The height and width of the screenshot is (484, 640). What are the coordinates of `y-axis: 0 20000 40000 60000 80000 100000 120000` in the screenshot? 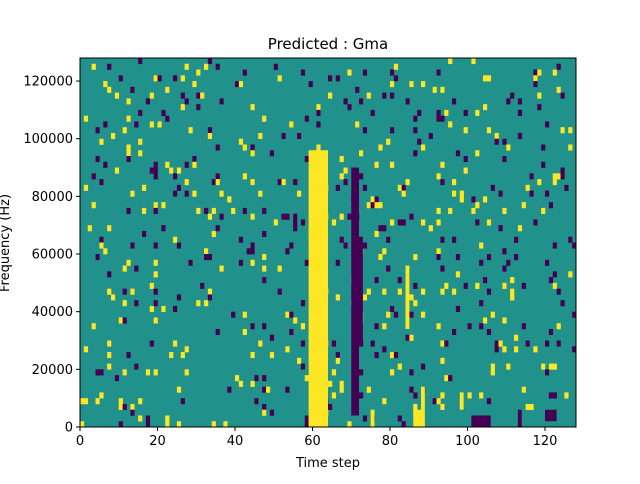 It's located at (51, 255).